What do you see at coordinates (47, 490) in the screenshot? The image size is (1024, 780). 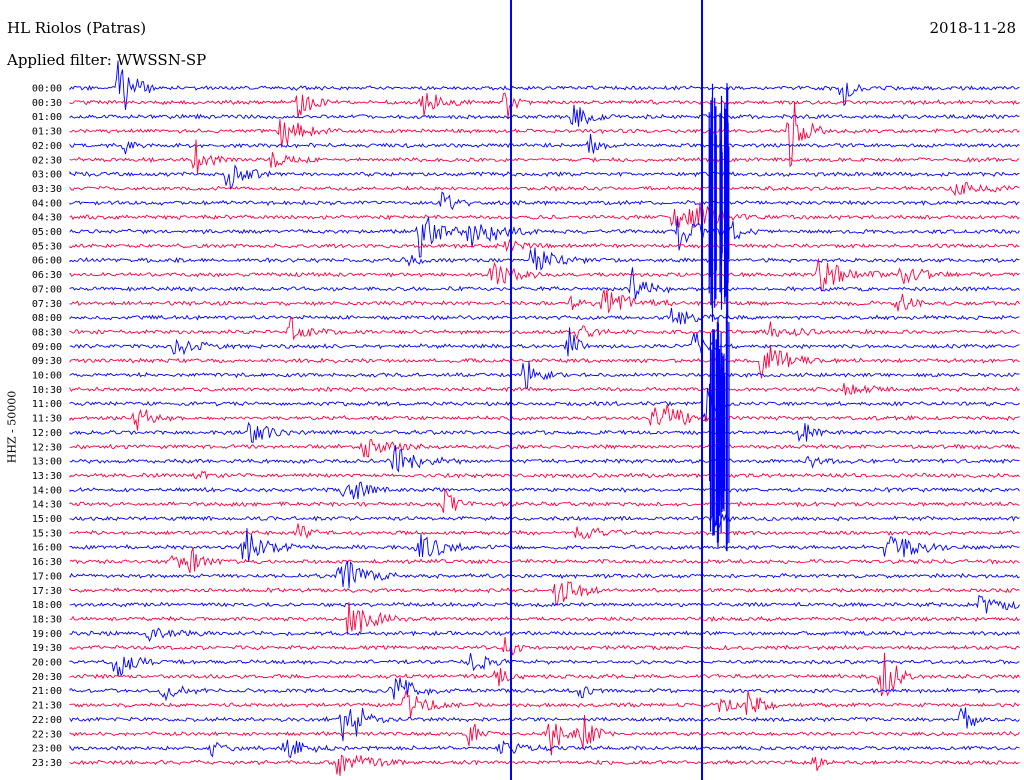 I see `row-label: 14:00` at bounding box center [47, 490].